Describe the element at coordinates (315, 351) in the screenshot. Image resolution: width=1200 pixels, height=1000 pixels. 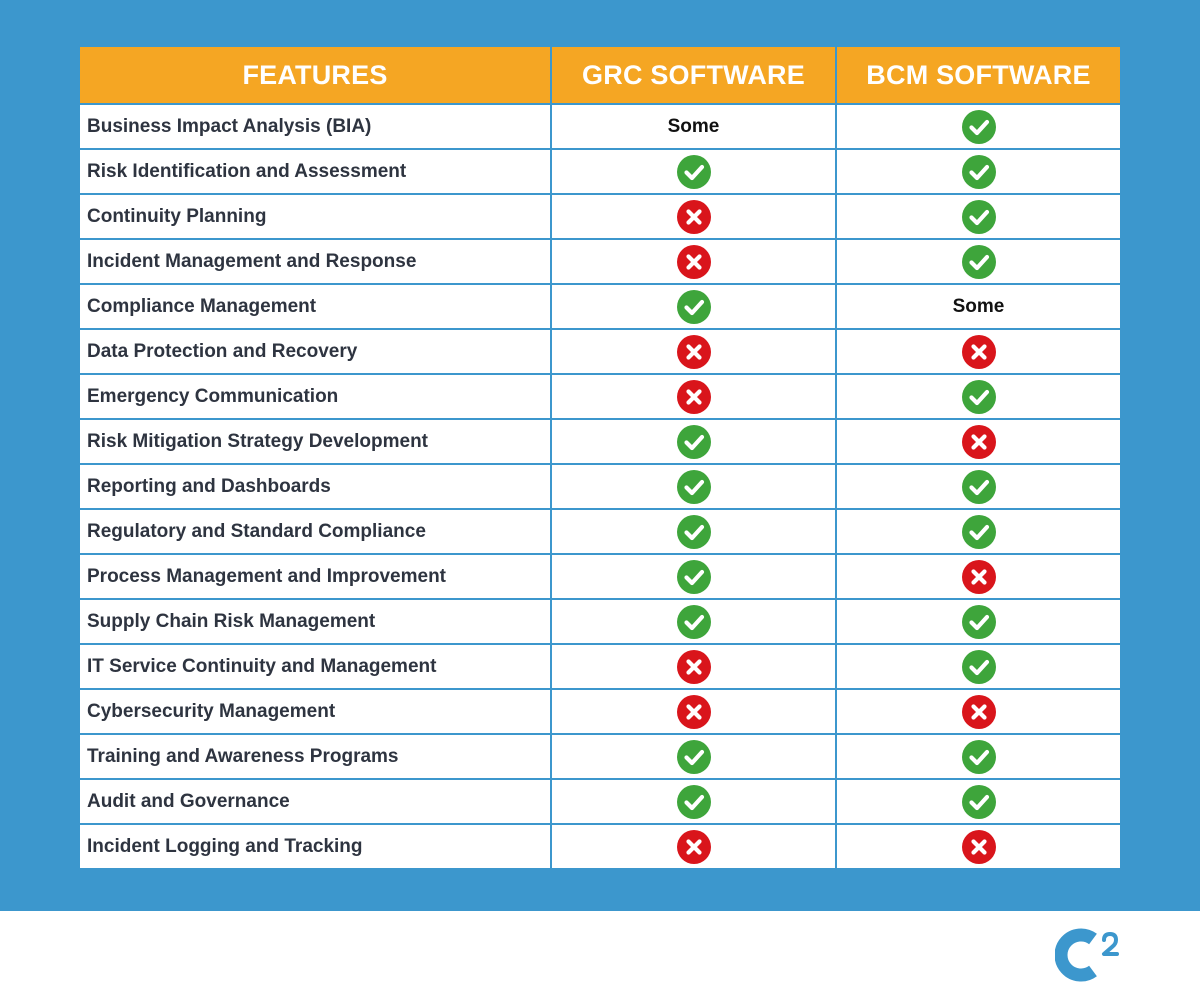
I see `feature-name: Data Protection and Recovery` at that location.